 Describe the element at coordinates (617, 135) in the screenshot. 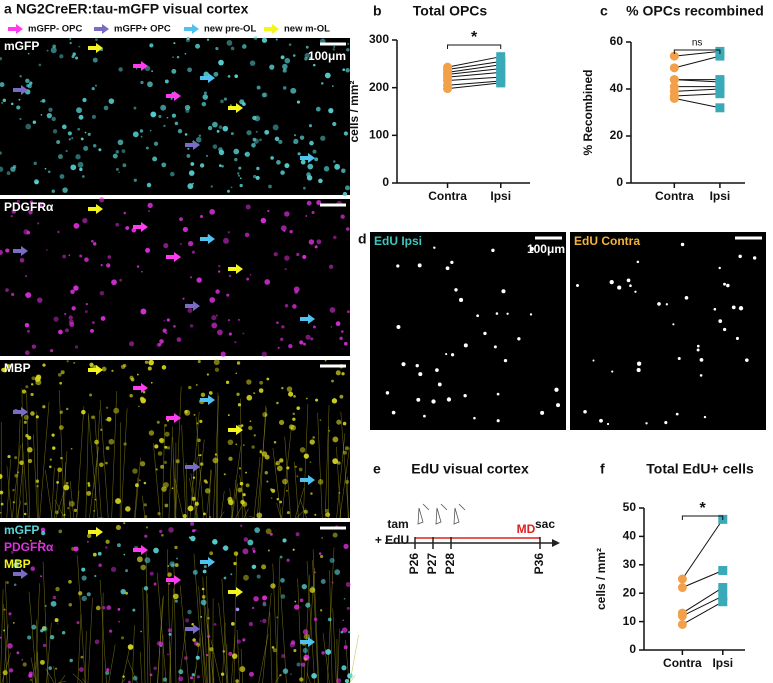

I see `y-tick-label: 20` at that location.